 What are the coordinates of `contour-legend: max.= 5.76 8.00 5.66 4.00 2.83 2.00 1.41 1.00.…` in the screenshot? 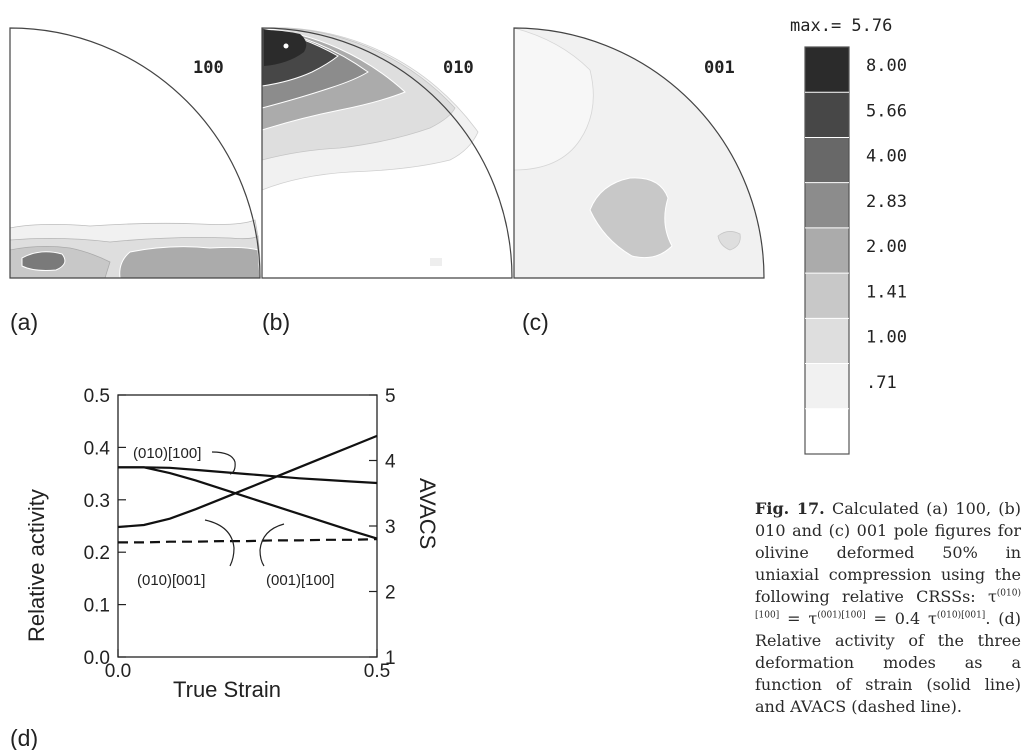 It's located at (848, 235).